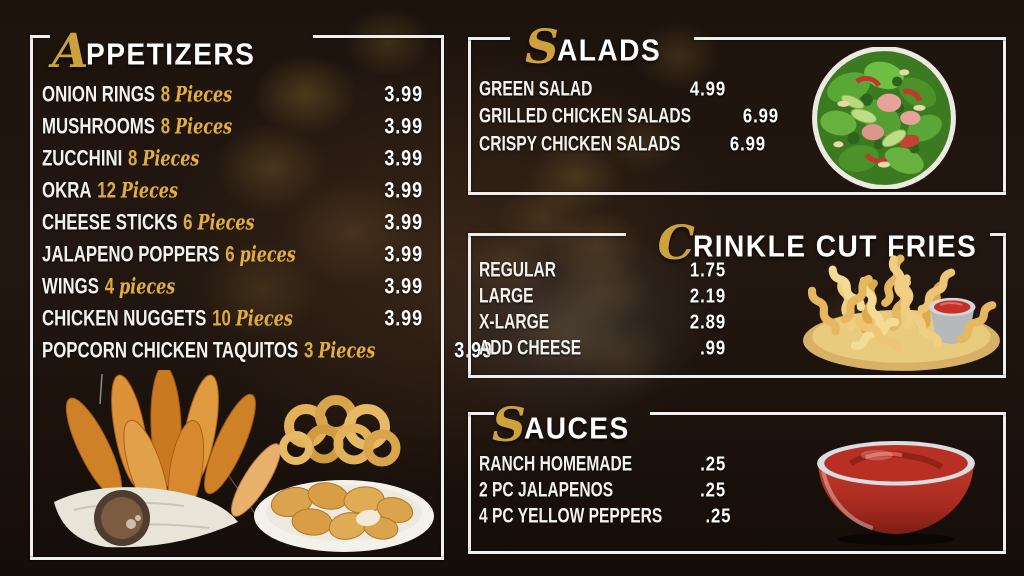 Image resolution: width=1024 pixels, height=576 pixels. Describe the element at coordinates (571, 516) in the screenshot. I see `item-name: 4 PC YELLOW PEPPERS` at that location.